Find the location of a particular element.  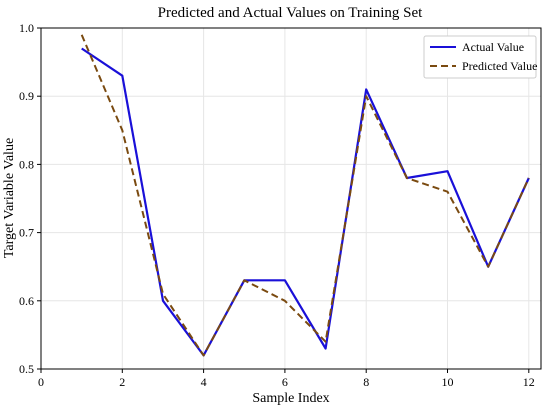

x-tick-label: 10 is located at coordinates (448, 382).